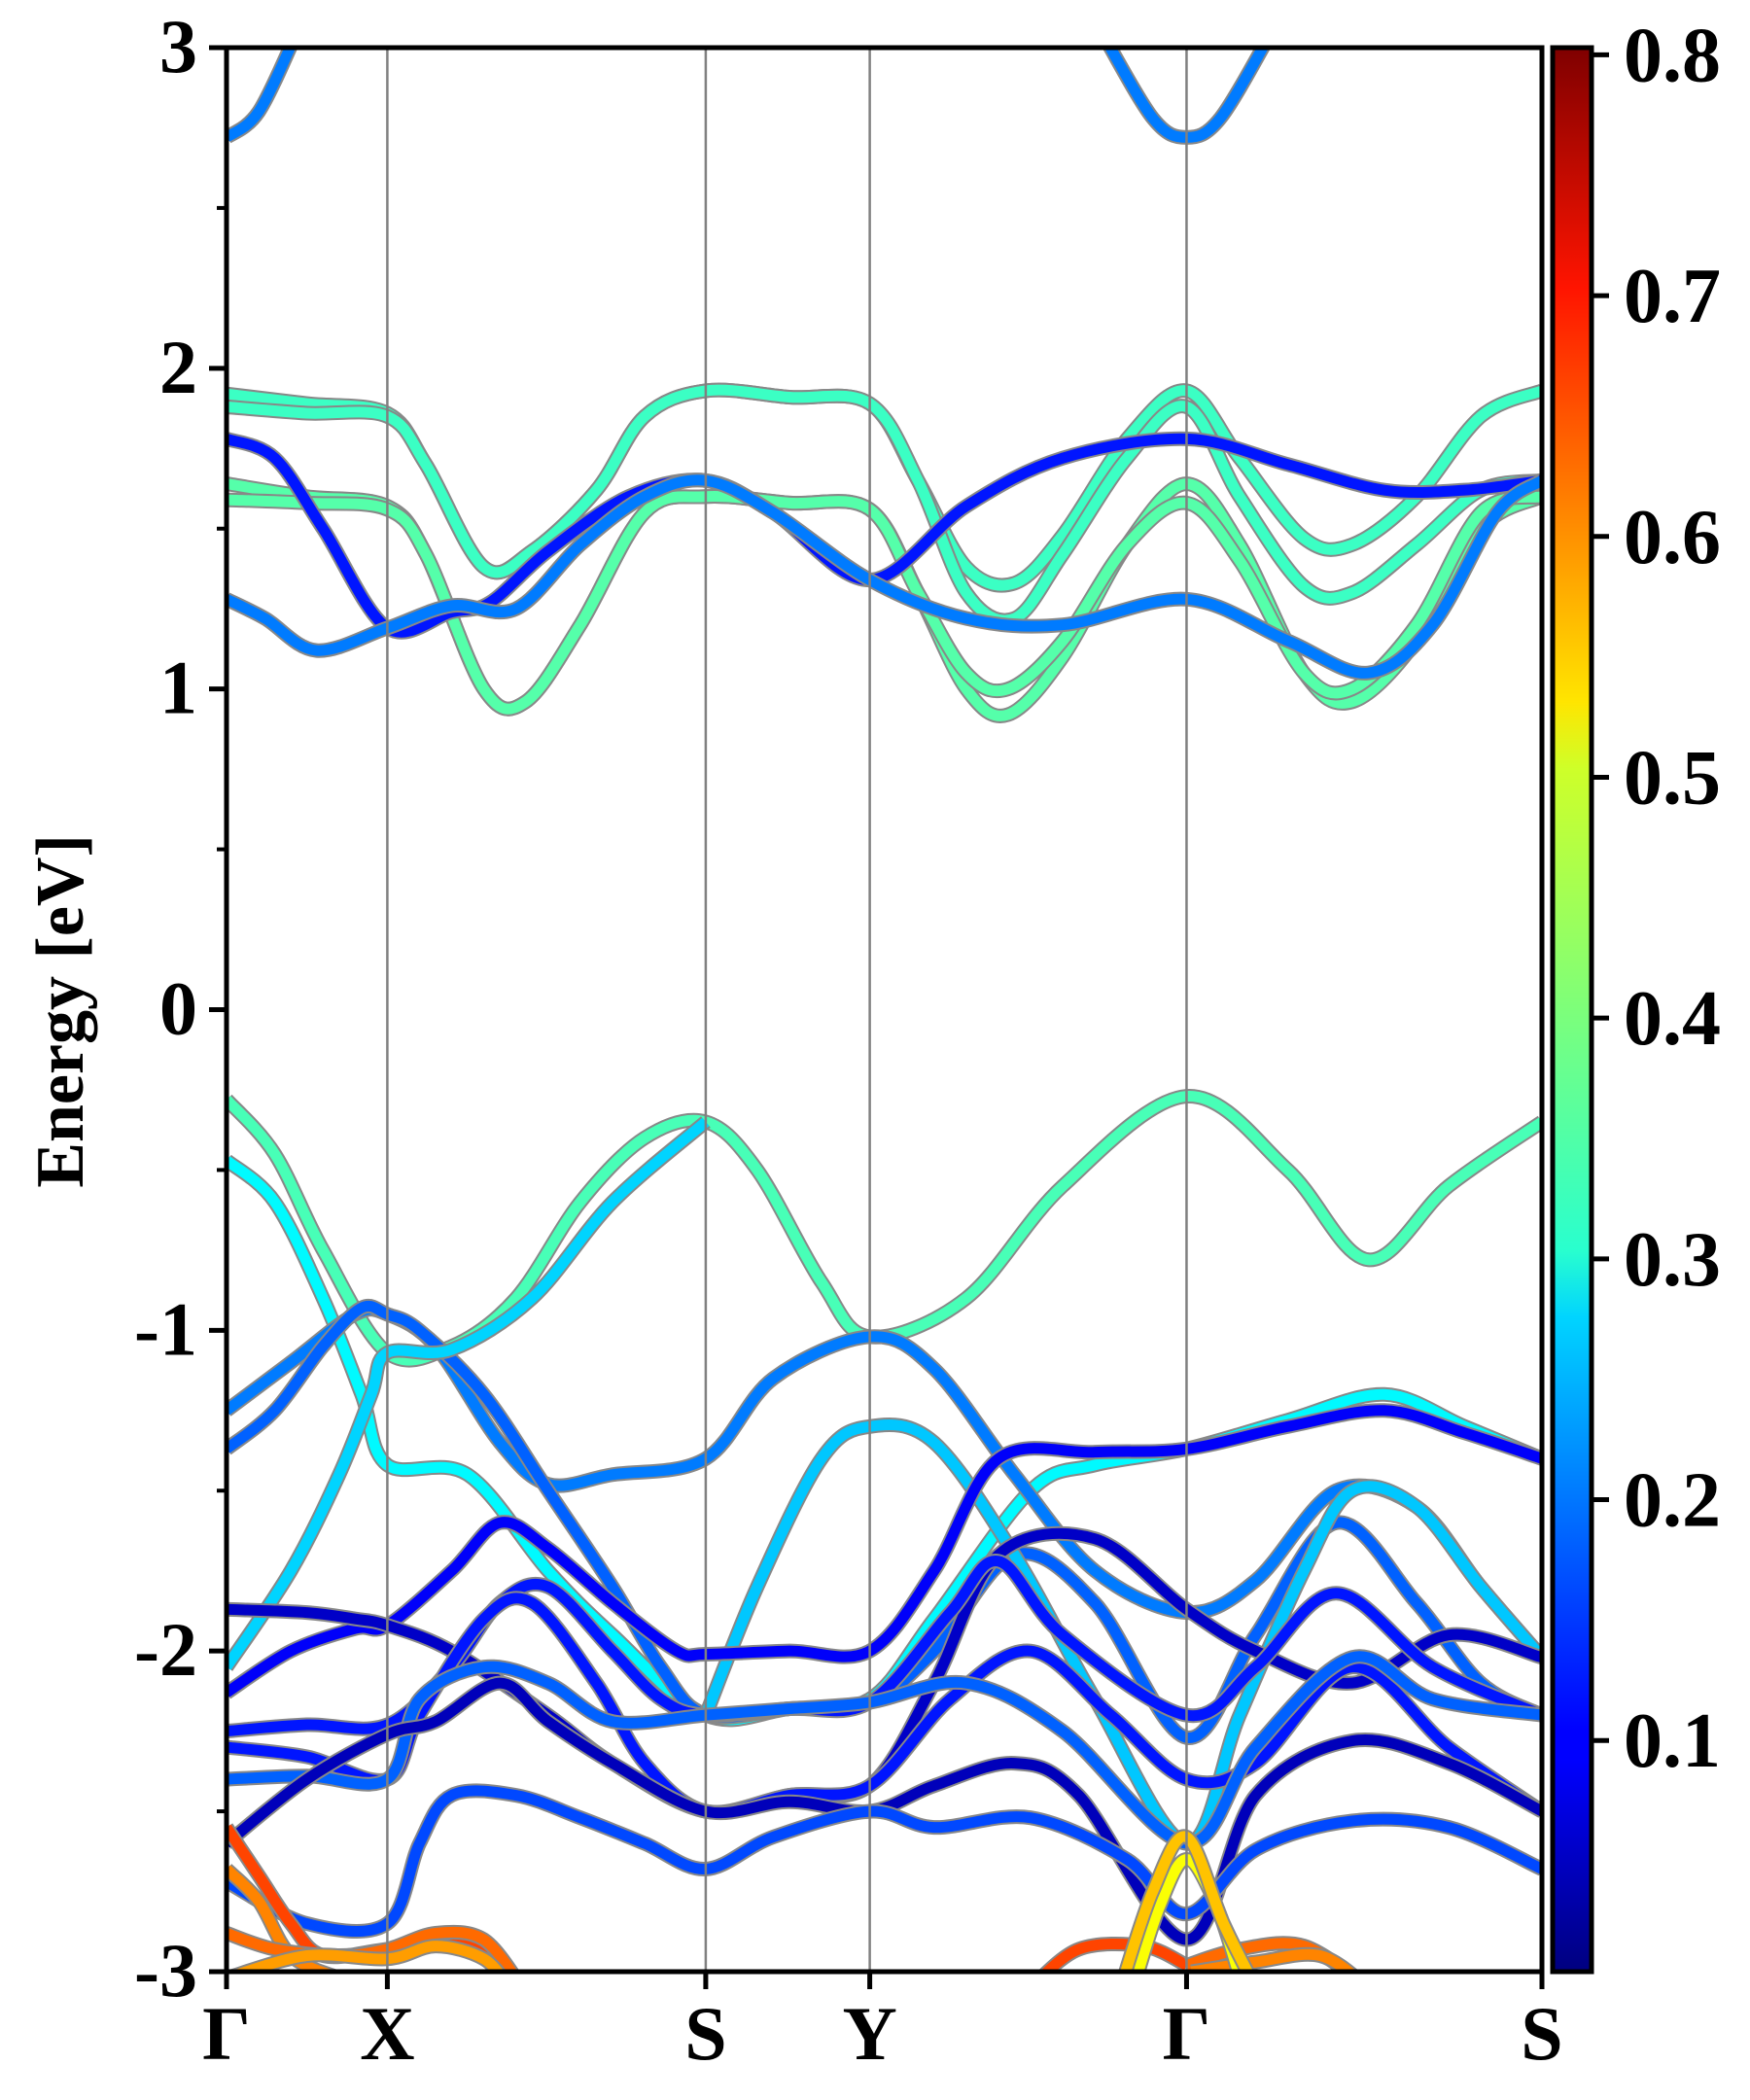  Describe the element at coordinates (60, 1011) in the screenshot. I see `y-axis-label: Energy [eV]` at that location.